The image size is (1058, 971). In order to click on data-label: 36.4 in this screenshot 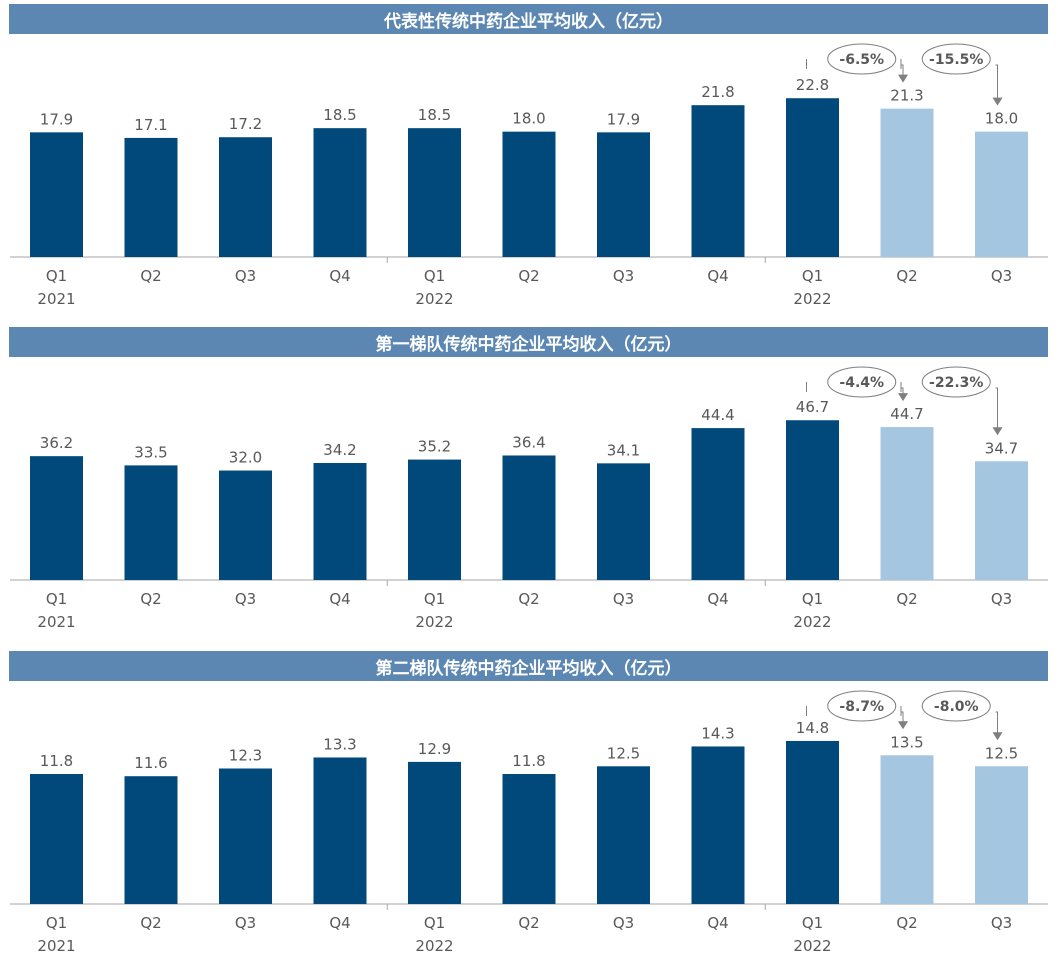, I will do `click(528, 442)`.